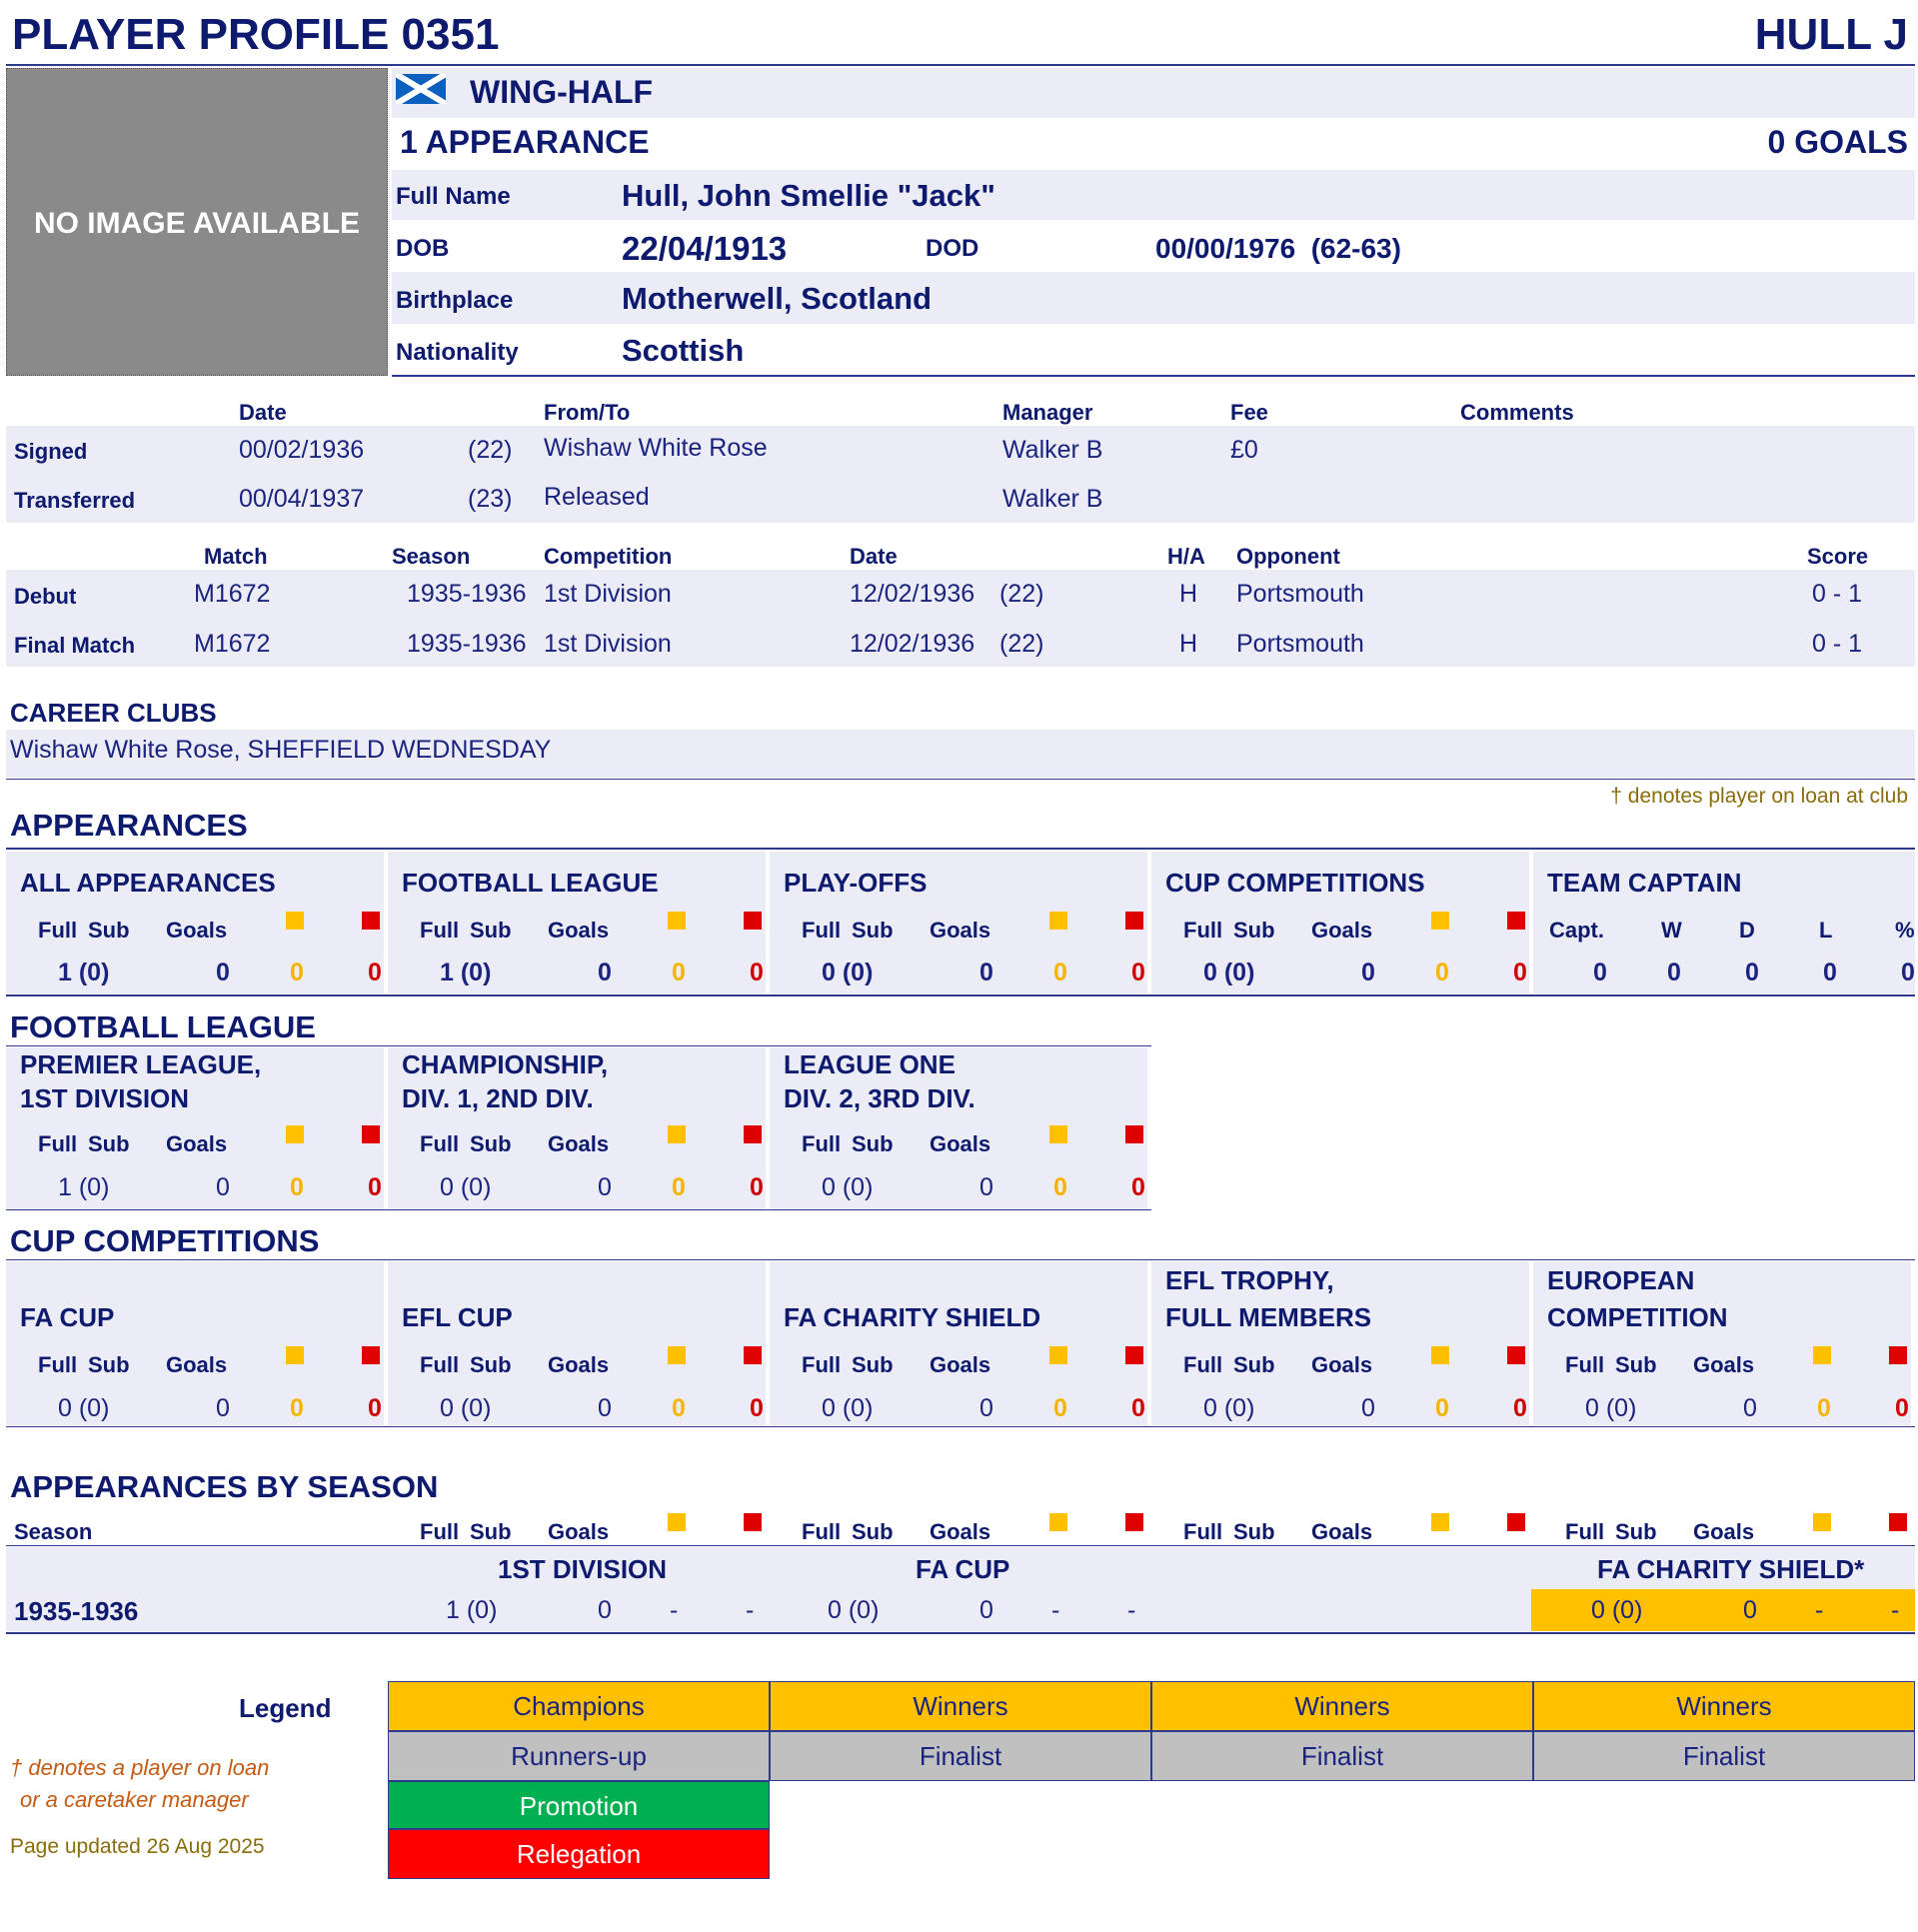 Image resolution: width=1918 pixels, height=1932 pixels. Describe the element at coordinates (656, 448) in the screenshot. I see `signed-from: Wishaw White Rose` at that location.